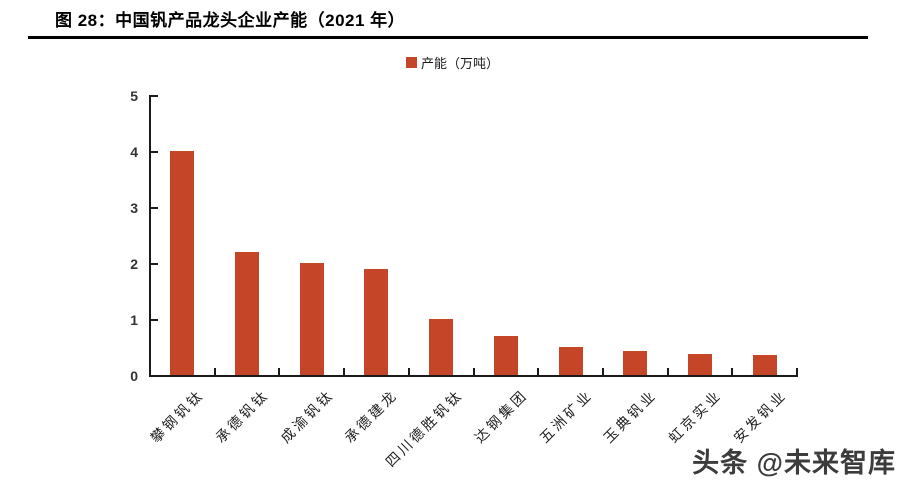  I want to click on y-axis-line, so click(150, 236).